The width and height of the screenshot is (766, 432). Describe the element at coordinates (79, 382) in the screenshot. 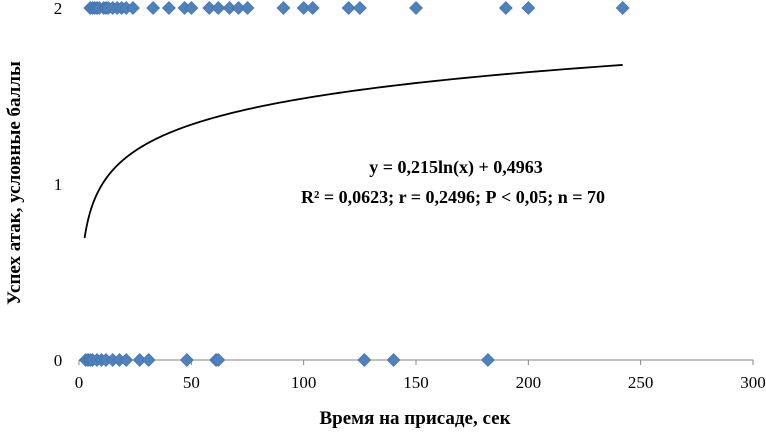

I see `x-tick-label: 0` at that location.